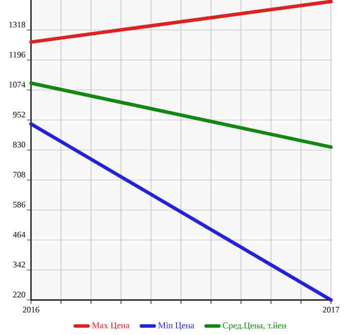 The height and width of the screenshot is (335, 345). I want to click on x-tick-label: 2016, so click(31, 309).